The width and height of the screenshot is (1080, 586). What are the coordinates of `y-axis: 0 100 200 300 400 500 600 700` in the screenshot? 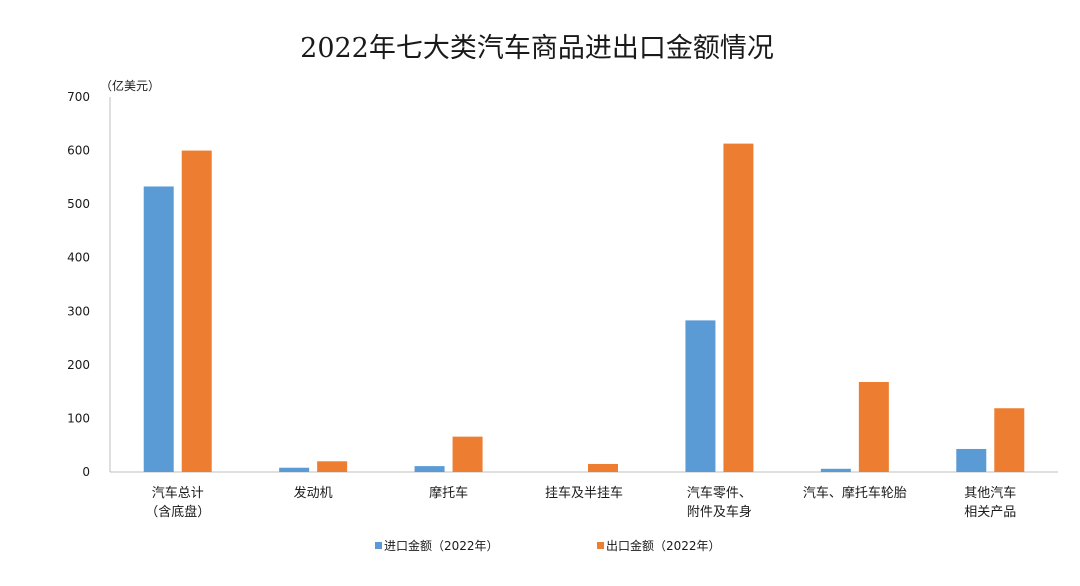 It's located at (89, 284).